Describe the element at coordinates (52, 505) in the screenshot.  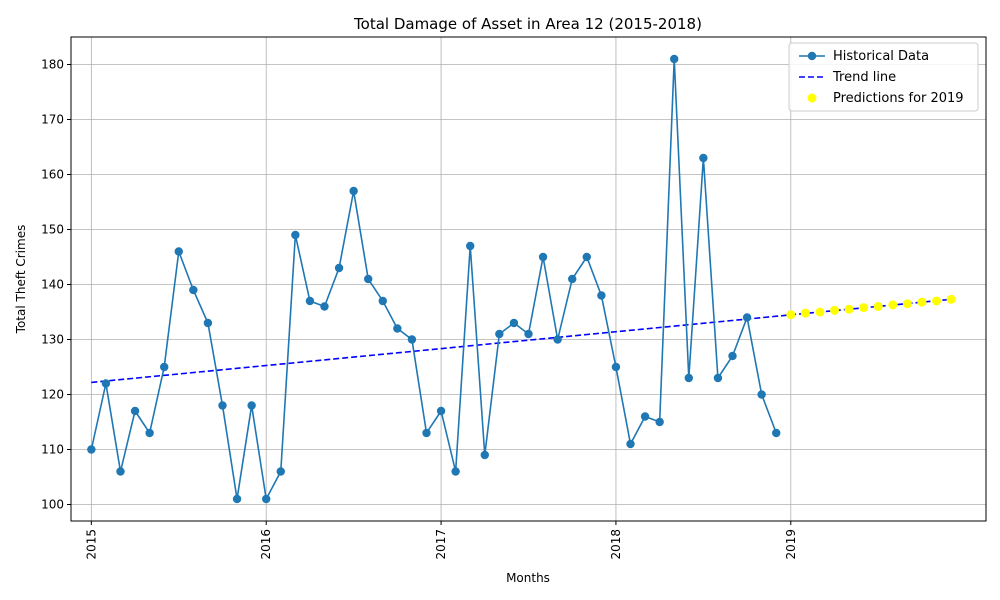
I see `y-tick-label: 100` at that location.